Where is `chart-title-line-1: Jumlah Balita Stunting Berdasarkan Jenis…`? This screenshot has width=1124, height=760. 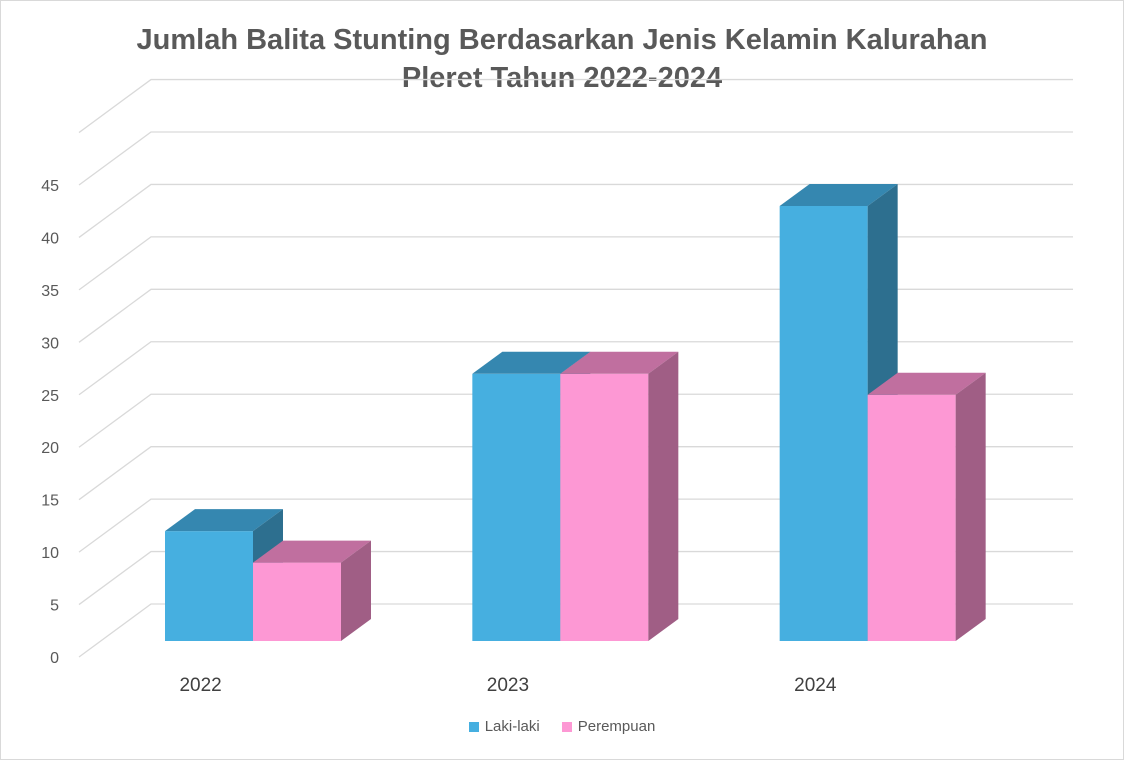 chart-title-line-1: Jumlah Balita Stunting Berdasarkan Jenis… is located at coordinates (562, 40).